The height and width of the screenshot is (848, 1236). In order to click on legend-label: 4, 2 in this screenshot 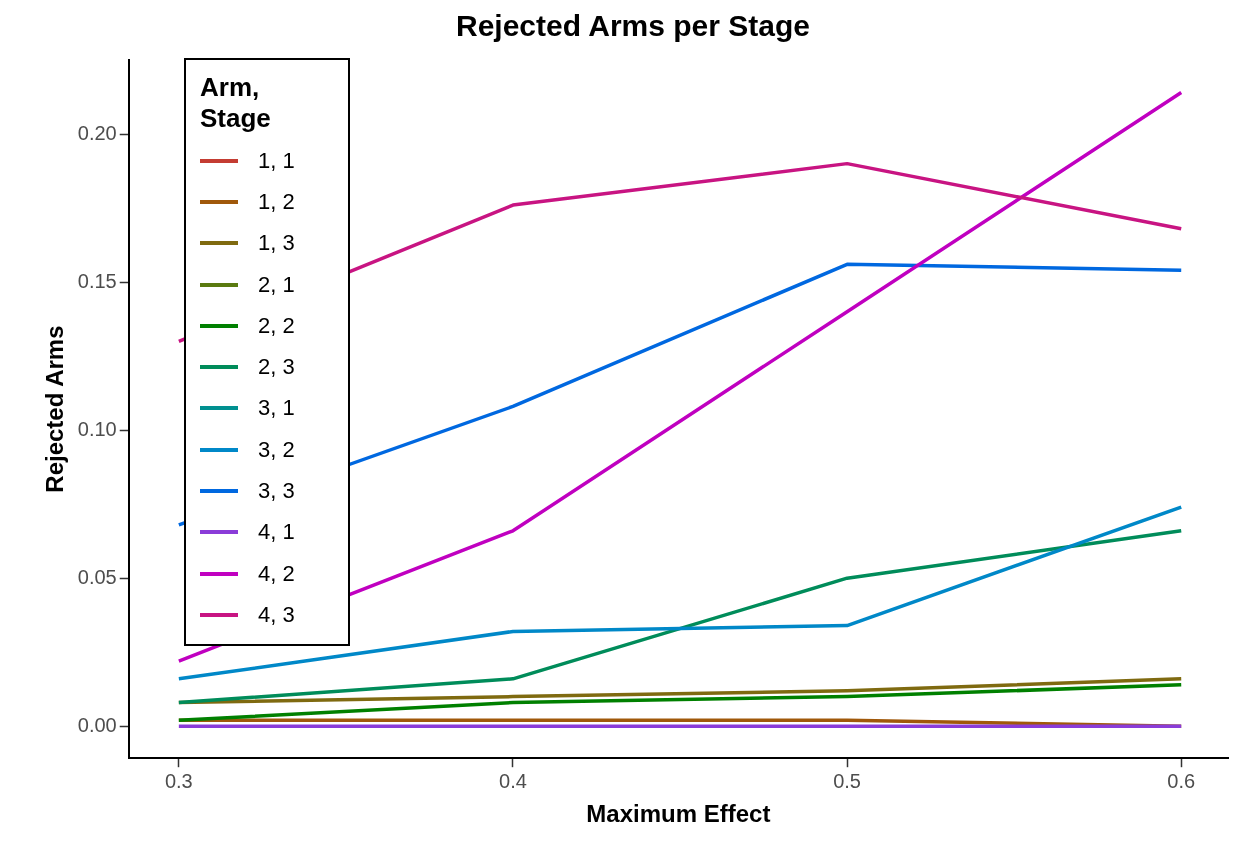, I will do `click(276, 573)`.